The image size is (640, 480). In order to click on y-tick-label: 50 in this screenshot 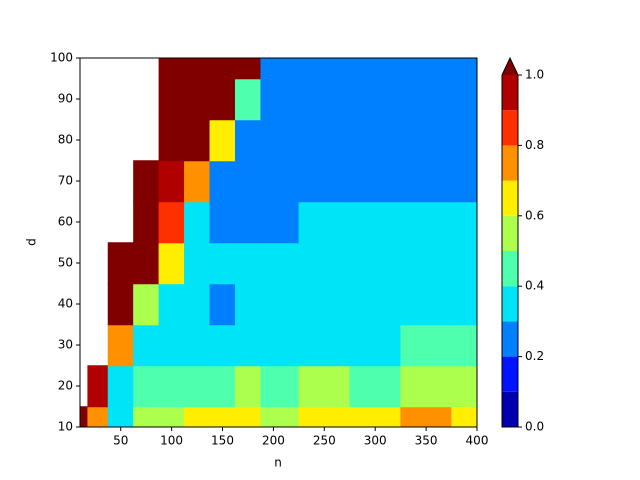, I will do `click(65, 263)`.